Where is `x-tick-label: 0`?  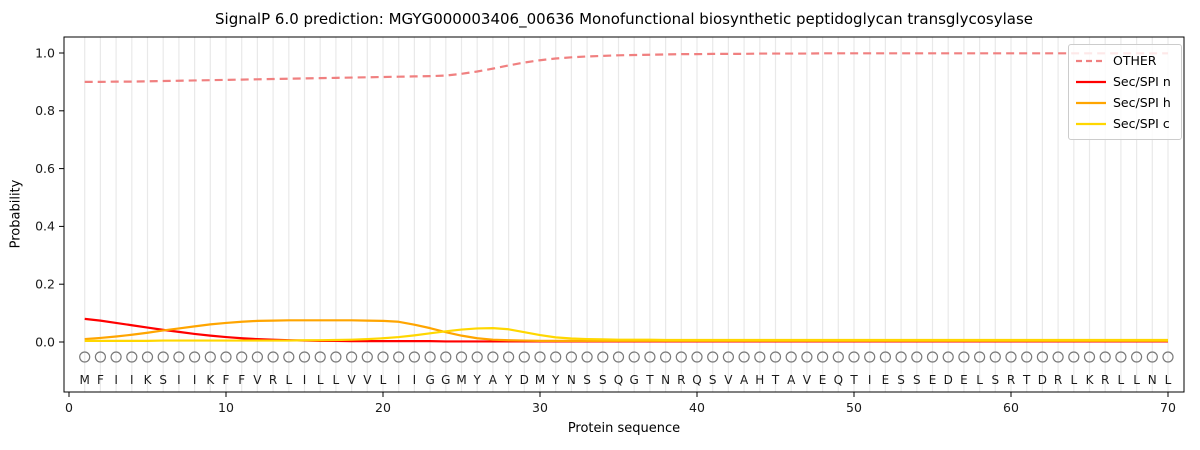
x-tick-label: 0 is located at coordinates (69, 407).